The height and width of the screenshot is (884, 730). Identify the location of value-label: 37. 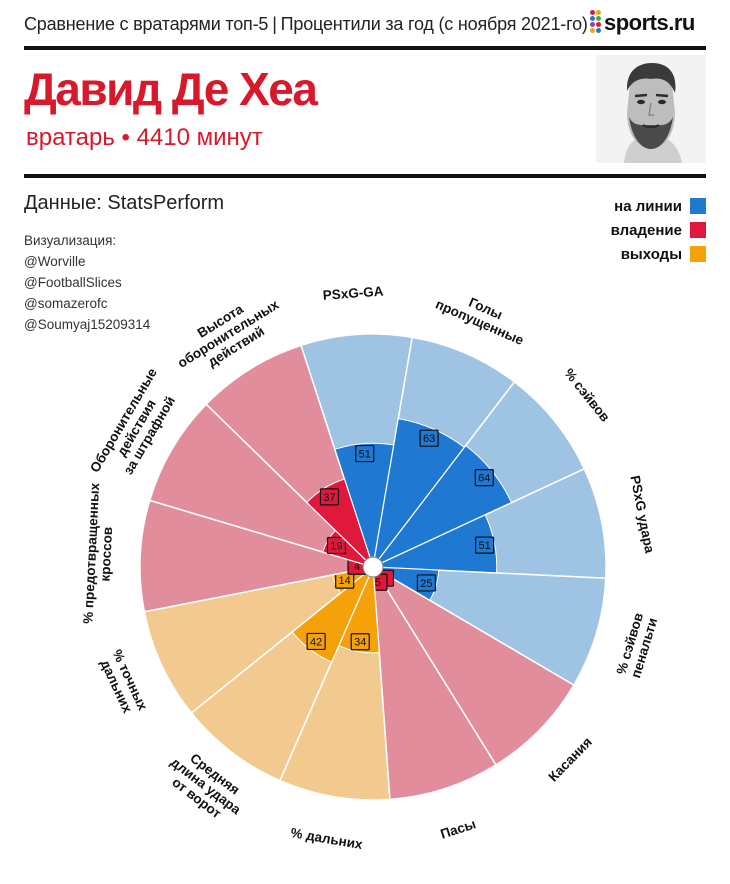
(329, 498).